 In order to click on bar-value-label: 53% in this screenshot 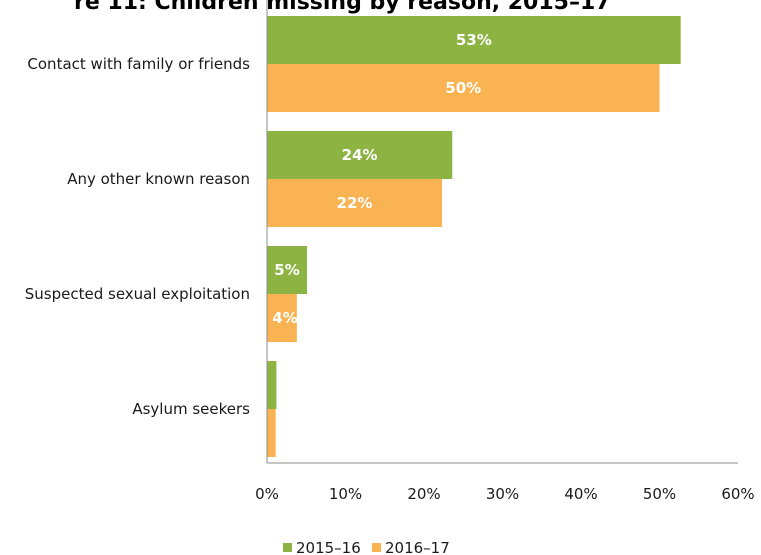, I will do `click(474, 40)`.